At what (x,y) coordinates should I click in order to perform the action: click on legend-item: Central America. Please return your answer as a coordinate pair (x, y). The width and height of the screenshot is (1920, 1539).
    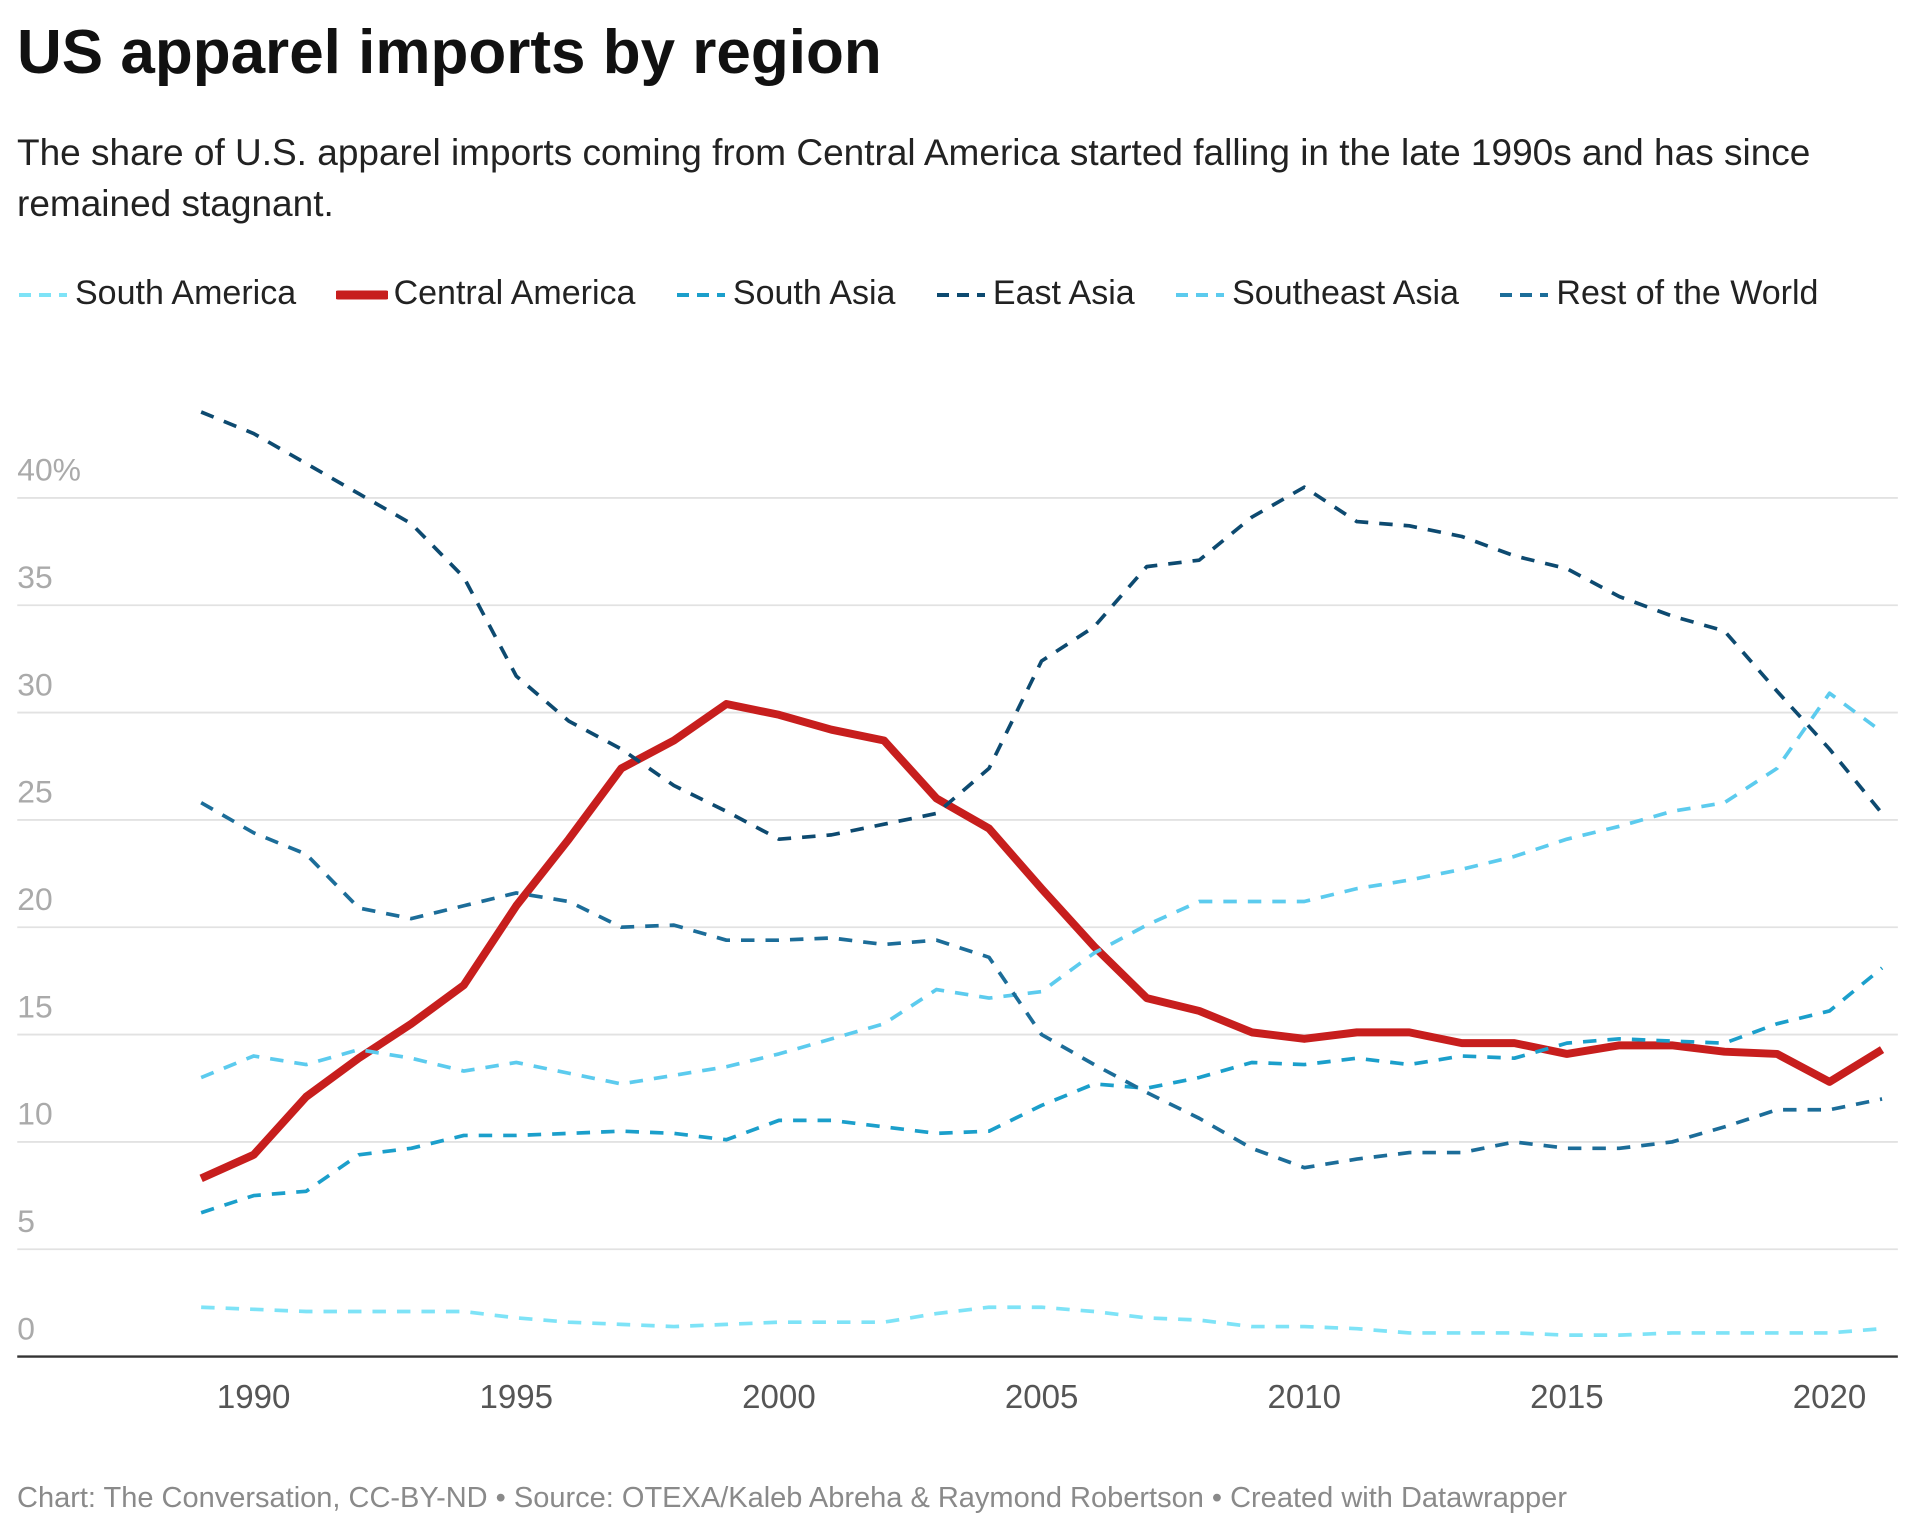
    Looking at the image, I should click on (484, 293).